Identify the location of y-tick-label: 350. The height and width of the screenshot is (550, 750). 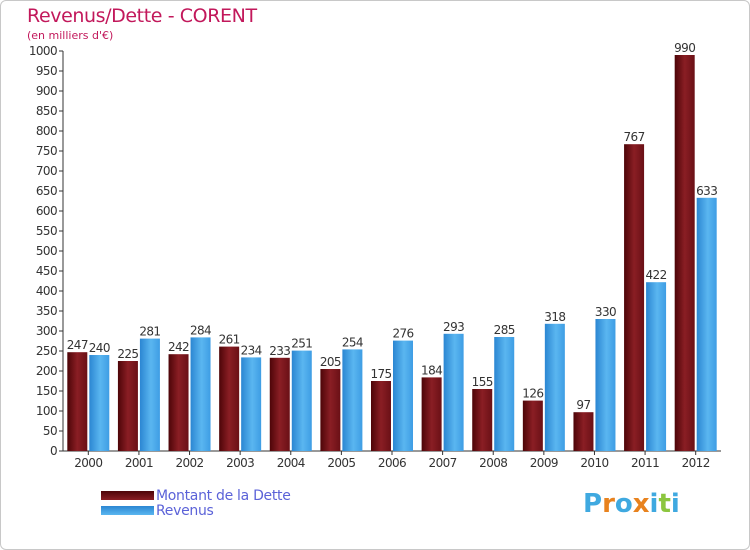
(46, 311).